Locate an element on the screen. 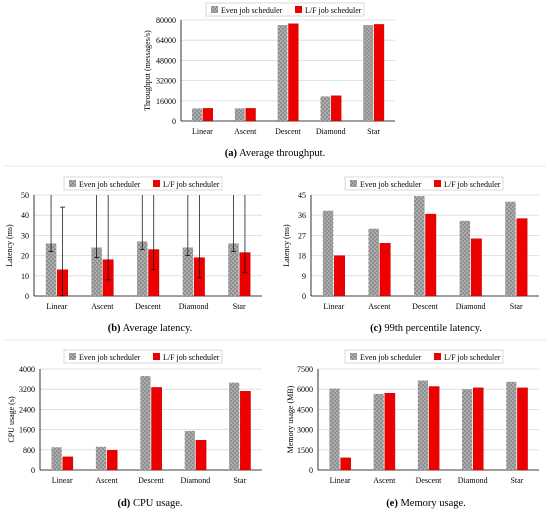 The height and width of the screenshot is (516, 550). y-tick-label: 64000 is located at coordinates (166, 40).